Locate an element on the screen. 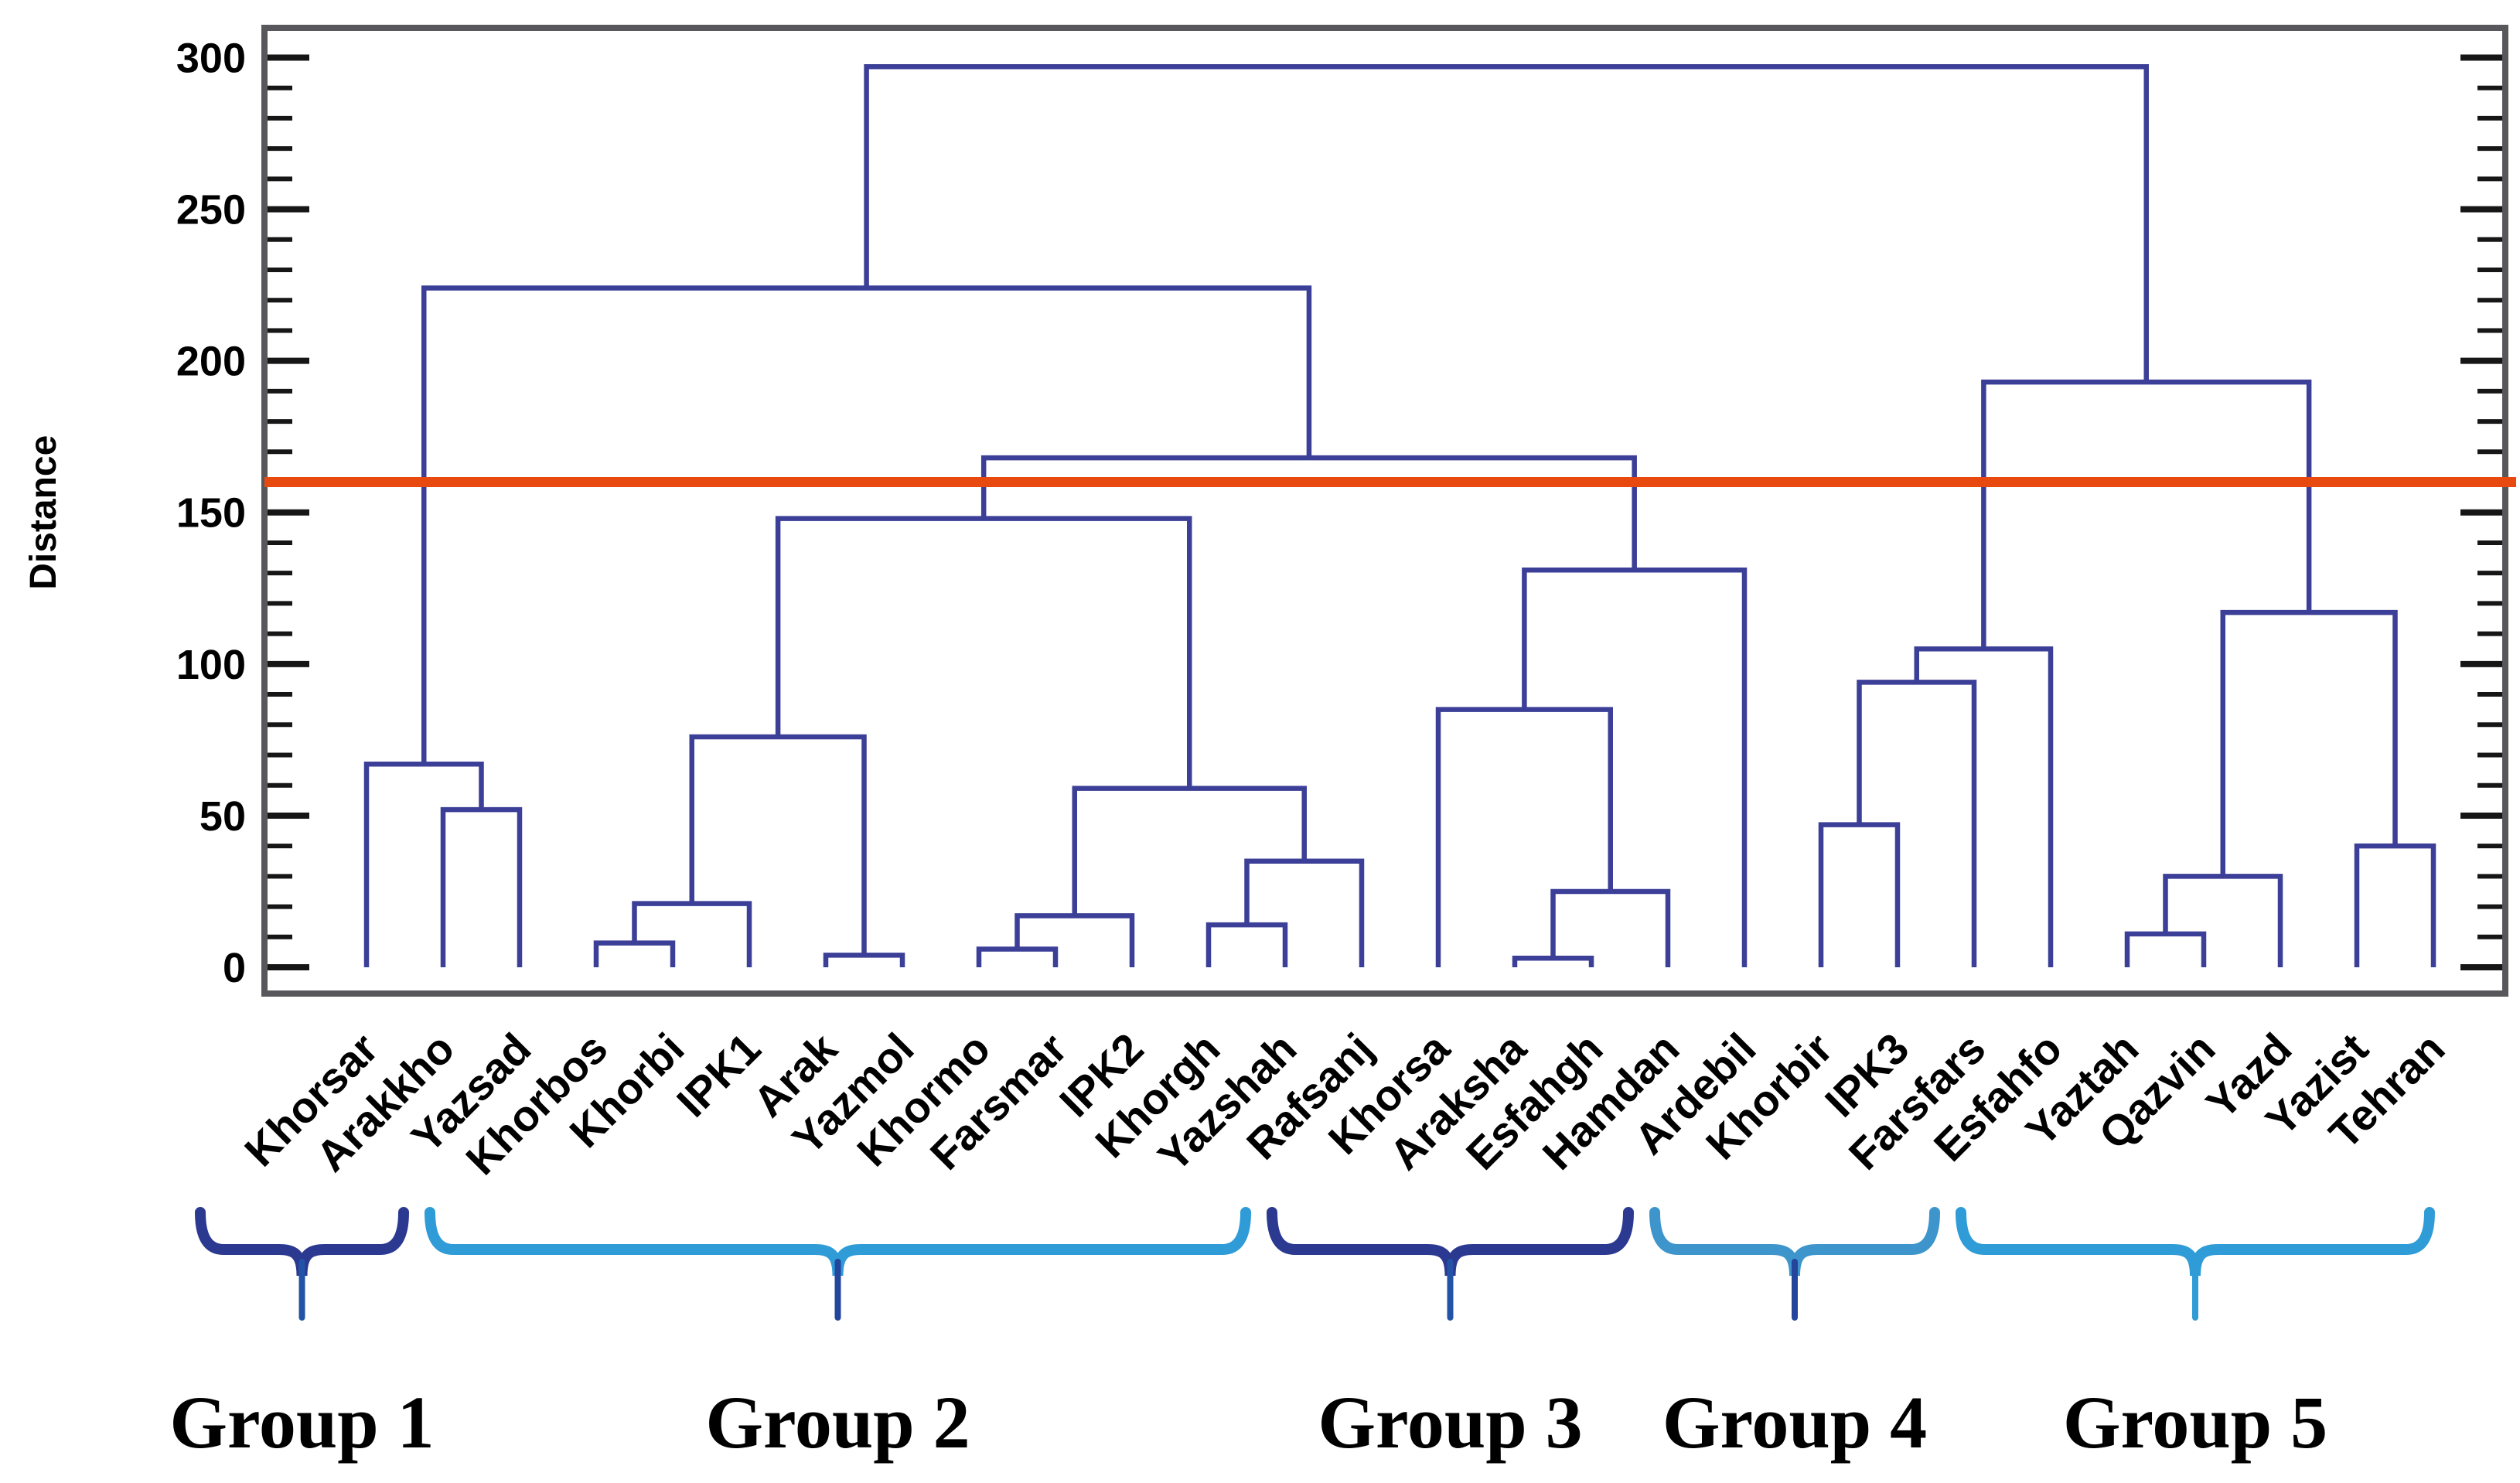  y-tick-label: 150 is located at coordinates (211, 513).